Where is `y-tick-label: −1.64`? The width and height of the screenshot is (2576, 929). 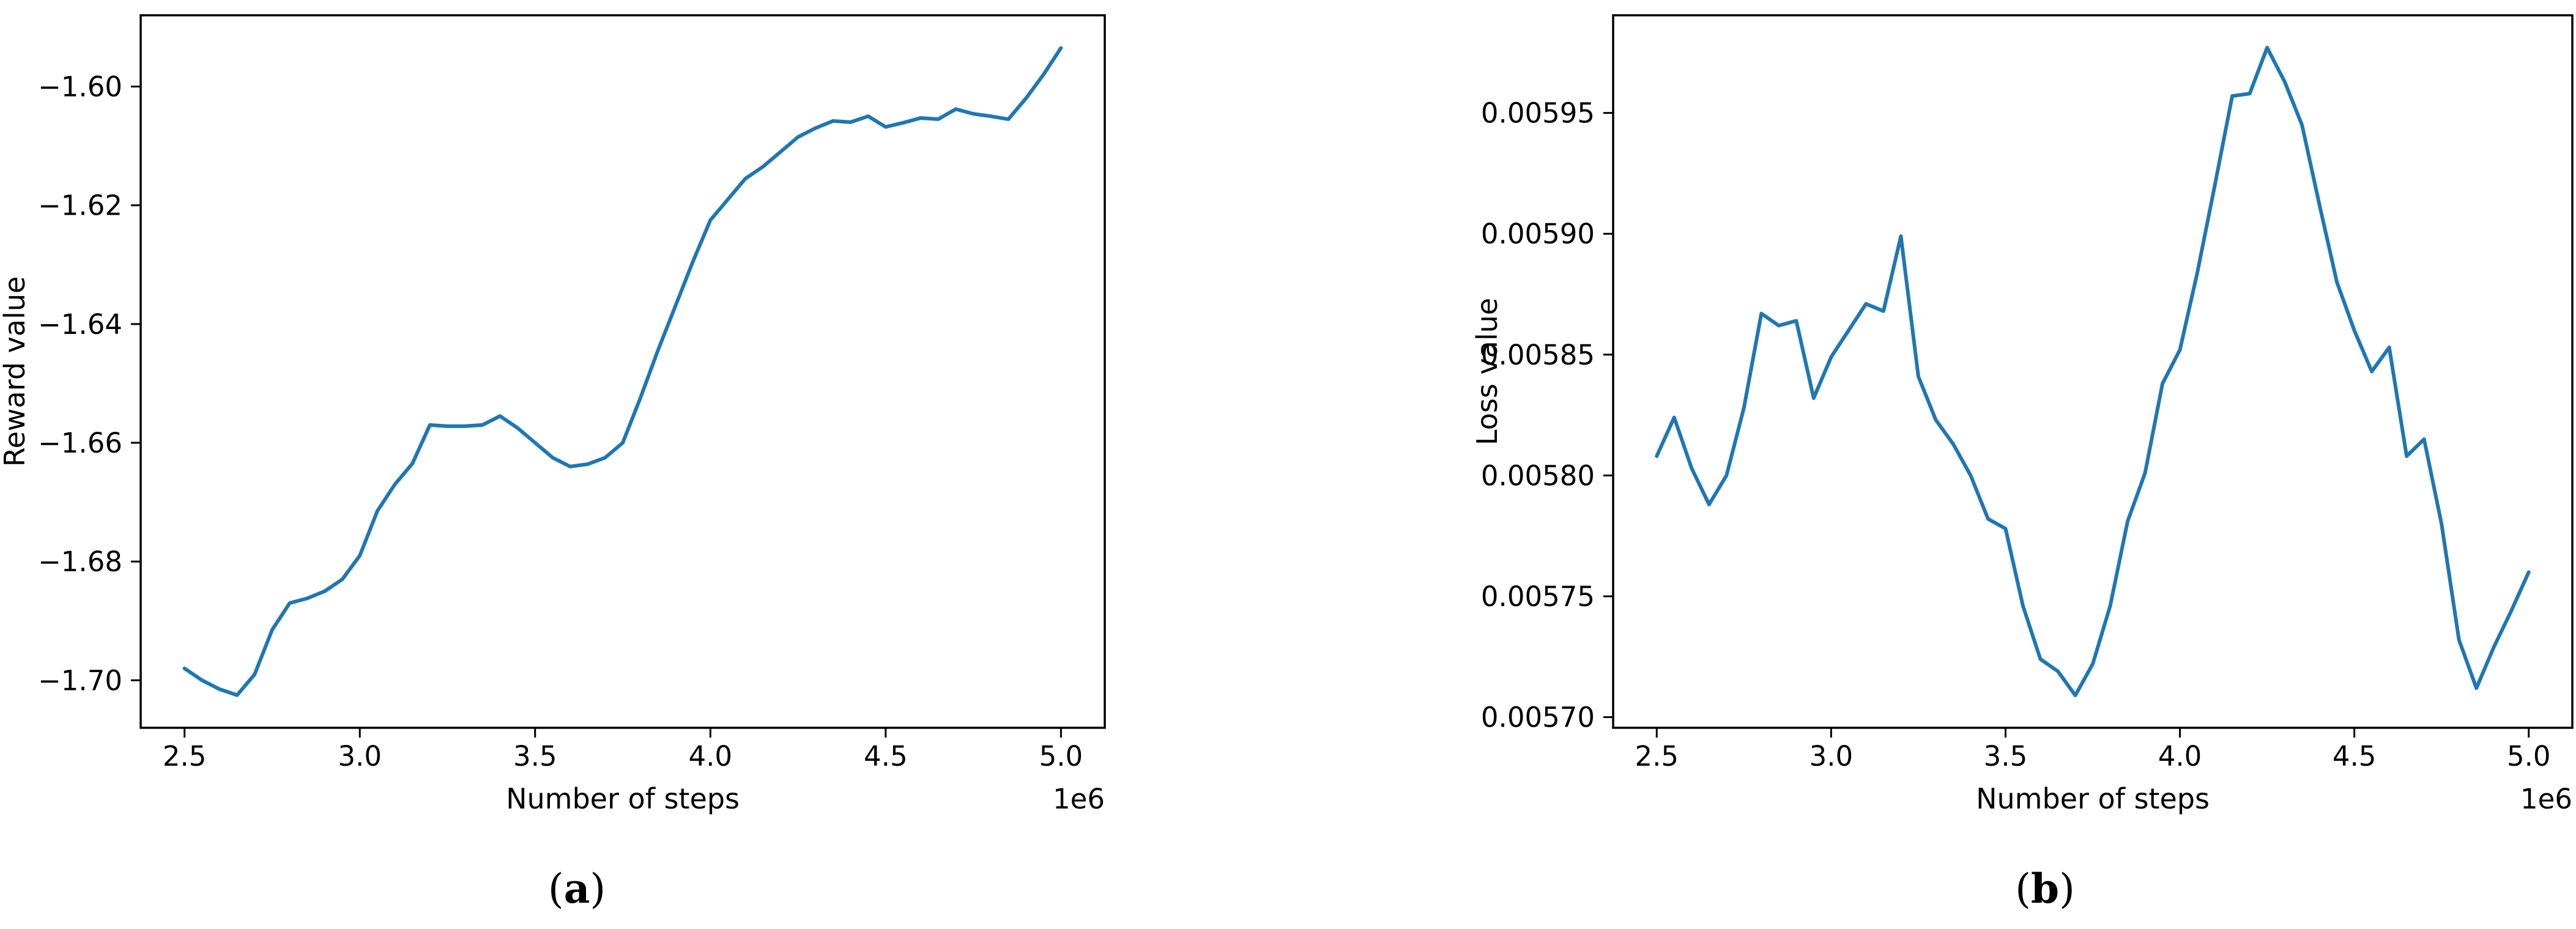
y-tick-label: −1.64 is located at coordinates (80, 325).